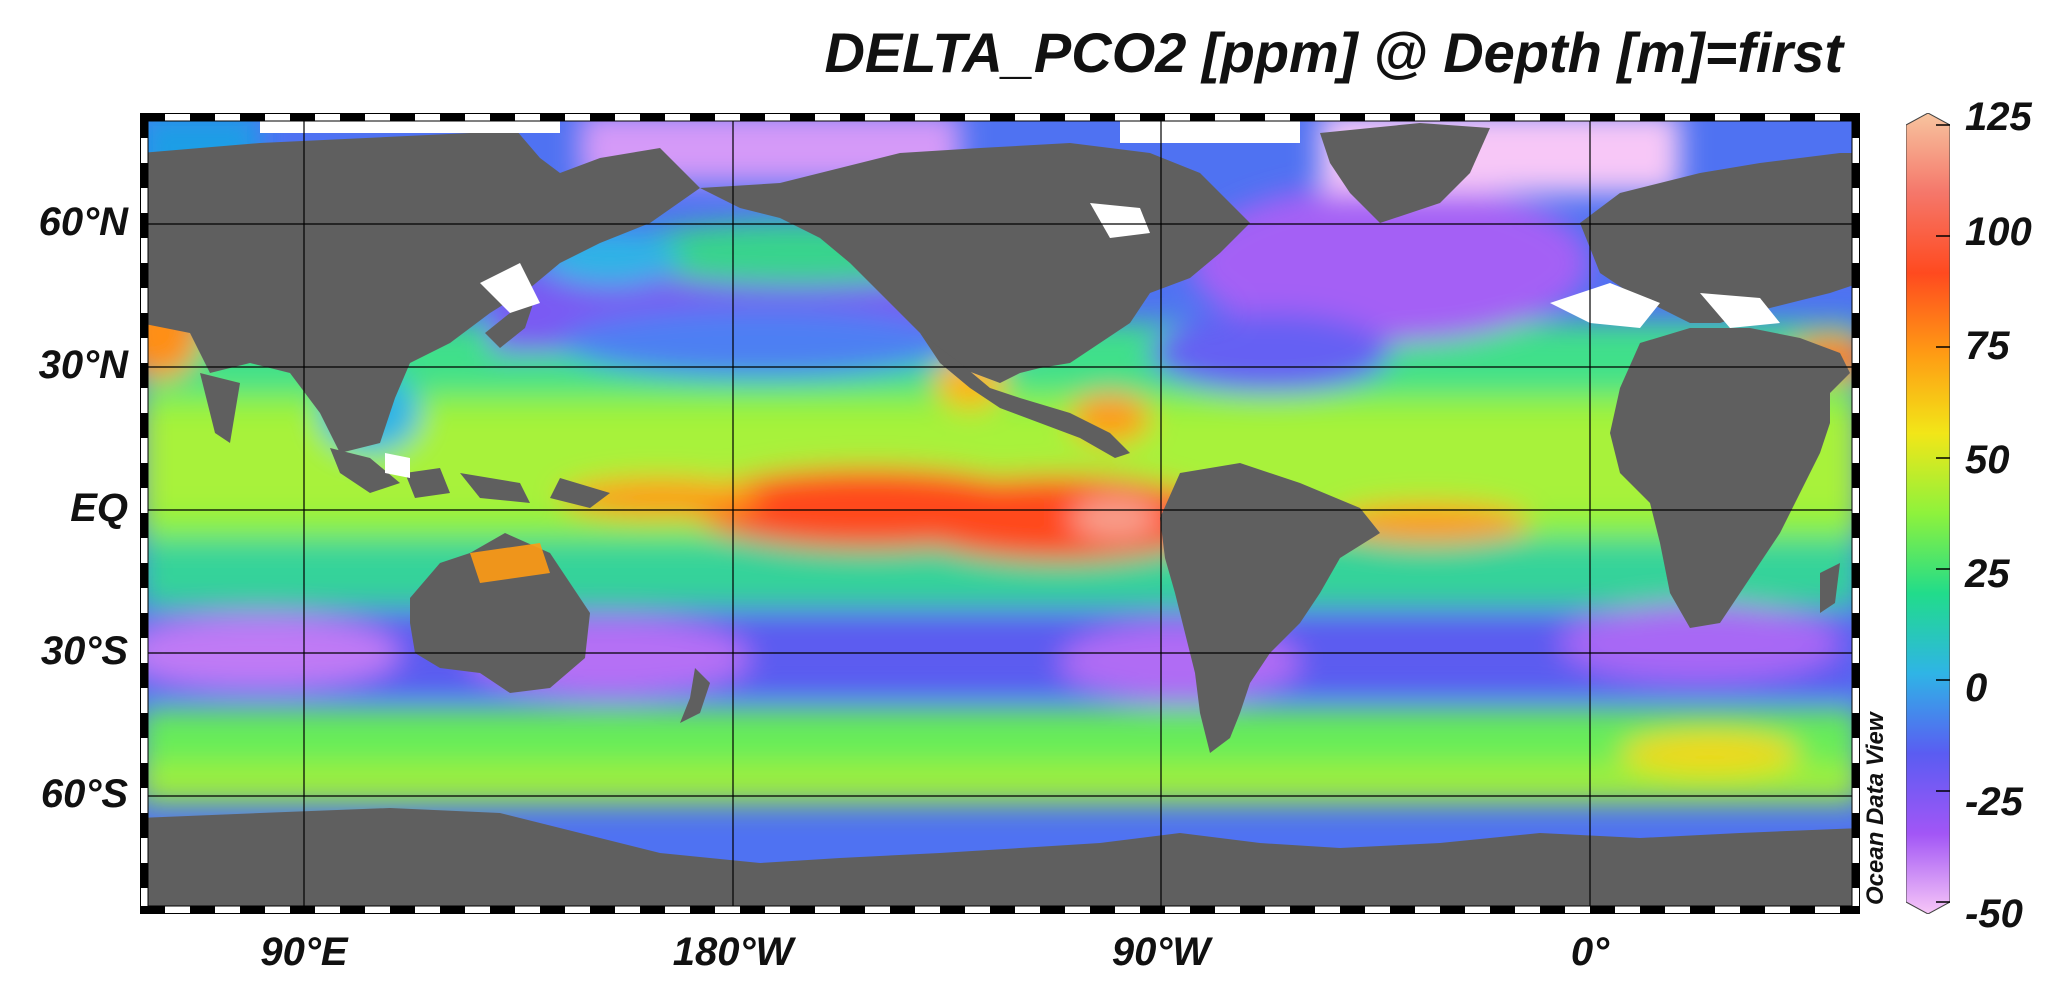 Image resolution: width=2067 pixels, height=1005 pixels. I want to click on lat-label-30s: 30°S, so click(84, 651).